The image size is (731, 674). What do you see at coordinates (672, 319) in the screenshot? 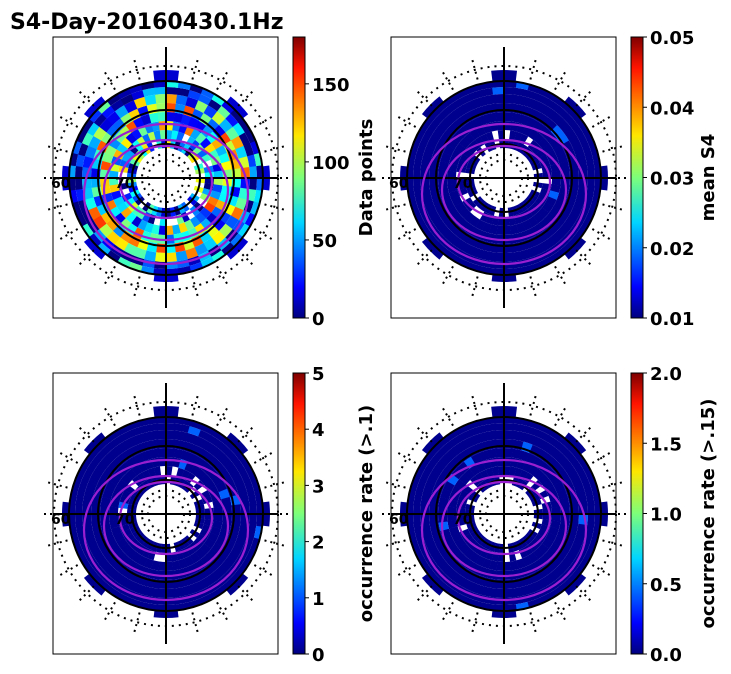
I see `colorbar-tick-label: 0.01` at bounding box center [672, 319].